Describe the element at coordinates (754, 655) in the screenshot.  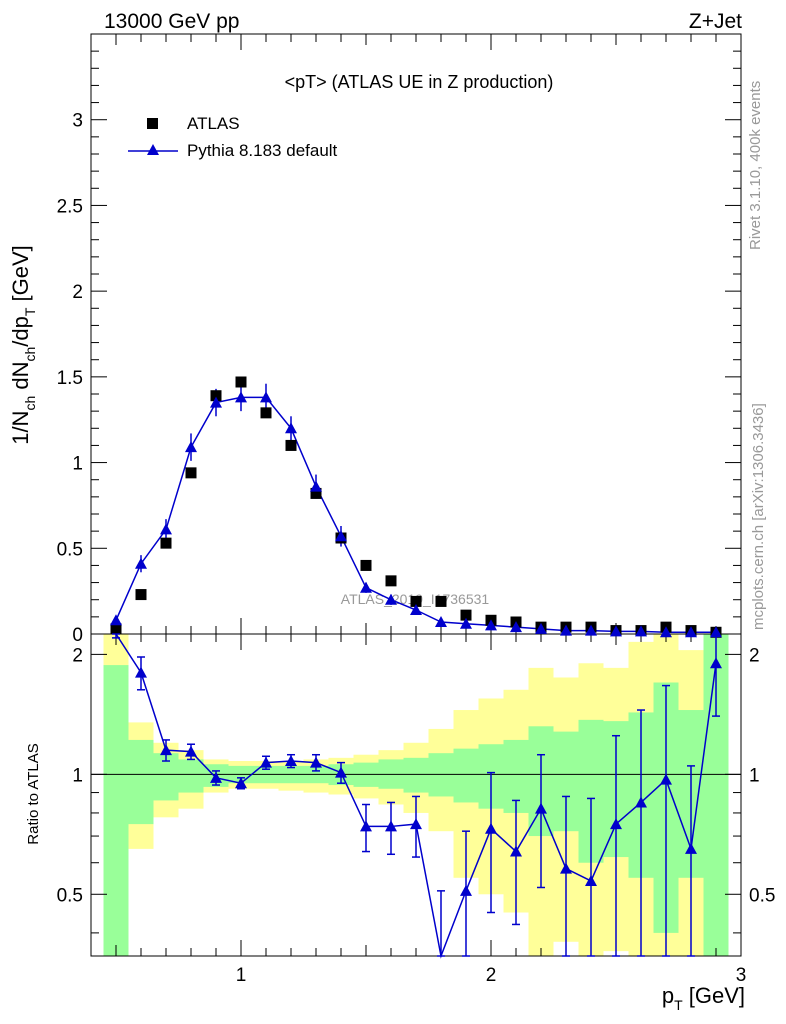
I see `ratio-ytick-label-right: 2` at that location.